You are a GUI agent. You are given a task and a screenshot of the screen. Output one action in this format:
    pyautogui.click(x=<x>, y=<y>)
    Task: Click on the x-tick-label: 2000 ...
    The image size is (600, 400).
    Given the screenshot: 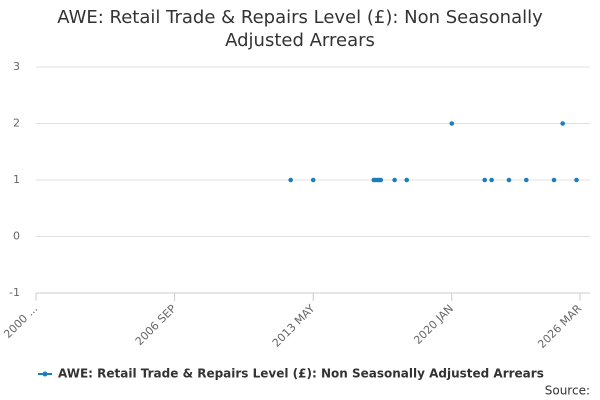 What is the action you would take?
    pyautogui.click(x=20, y=321)
    